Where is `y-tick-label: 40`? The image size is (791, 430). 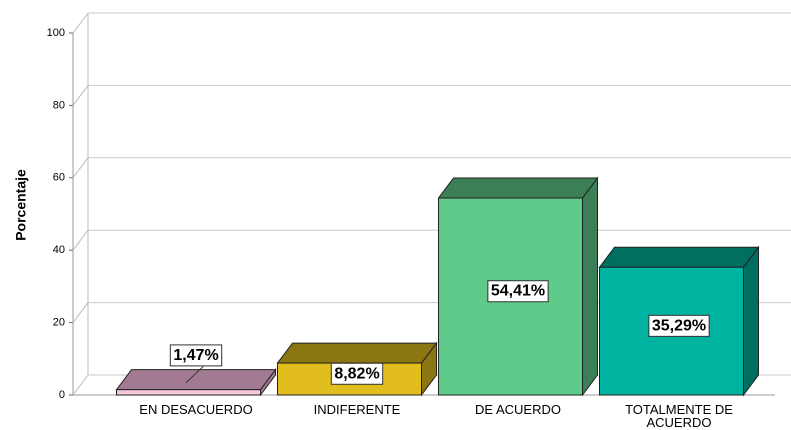
y-tick-label: 40 is located at coordinates (59, 250).